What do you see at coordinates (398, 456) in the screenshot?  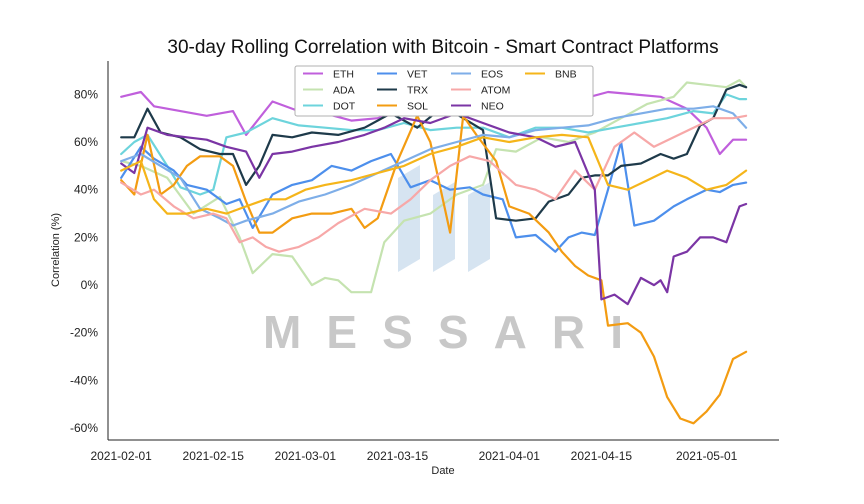 I see `x-tick-label: 2021-03-15` at bounding box center [398, 456].